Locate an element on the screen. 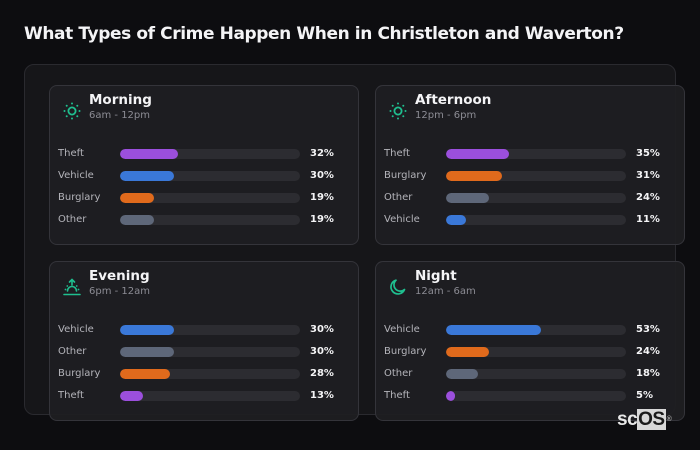 The height and width of the screenshot is (450, 700). bar-list: Theft 35% Burglary 31% Other 24% Vehicle 11% is located at coordinates (534, 191).